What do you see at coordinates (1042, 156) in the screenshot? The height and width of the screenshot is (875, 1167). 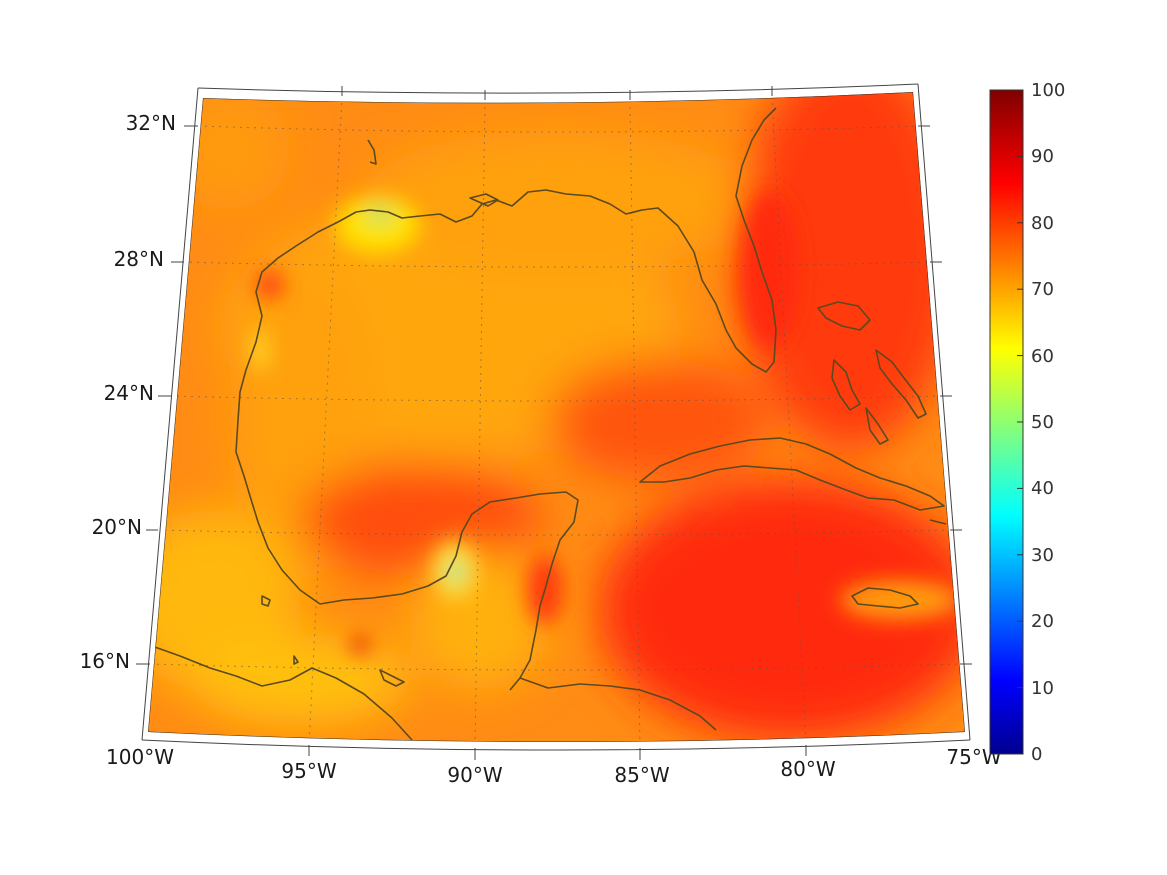 I see `colorbar-label-90: 90` at bounding box center [1042, 156].